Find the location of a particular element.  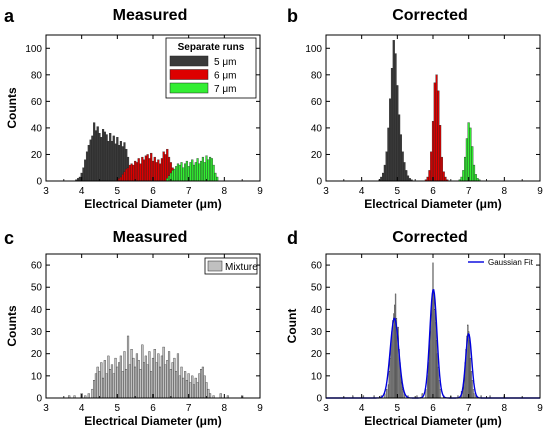

panel-letter: d is located at coordinates (292, 238).